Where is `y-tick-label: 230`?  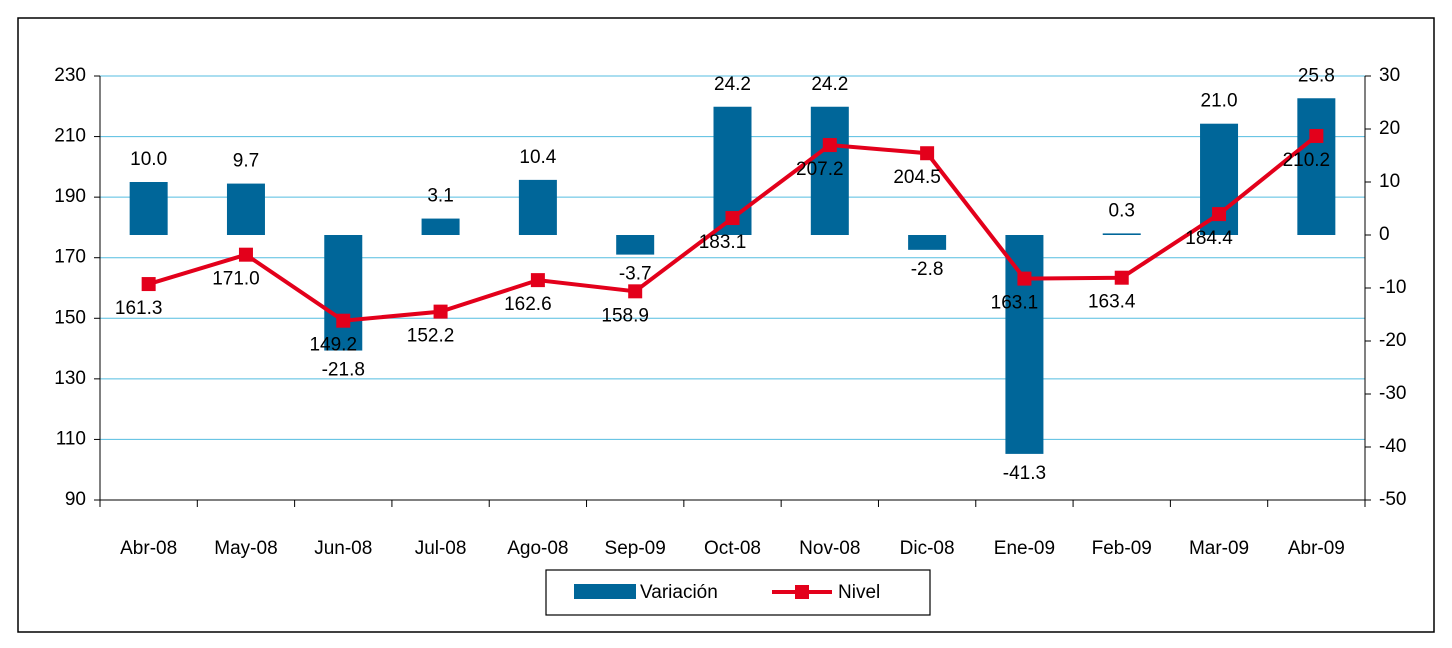
y-tick-label: 230 is located at coordinates (70, 75).